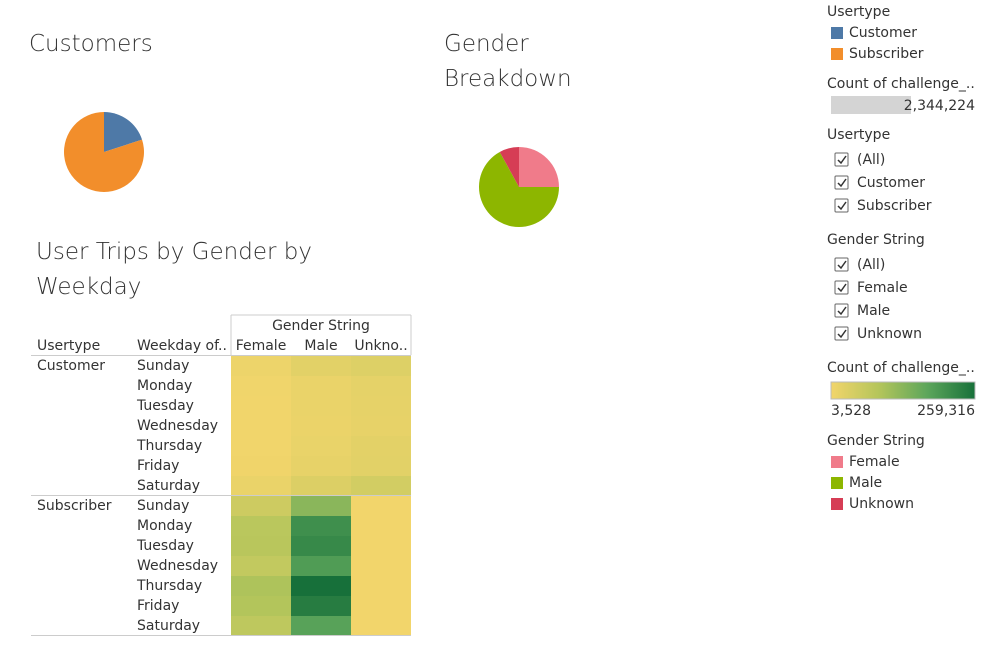  Describe the element at coordinates (939, 106) in the screenshot. I see `size-legend-label: 2,344,224` at that location.